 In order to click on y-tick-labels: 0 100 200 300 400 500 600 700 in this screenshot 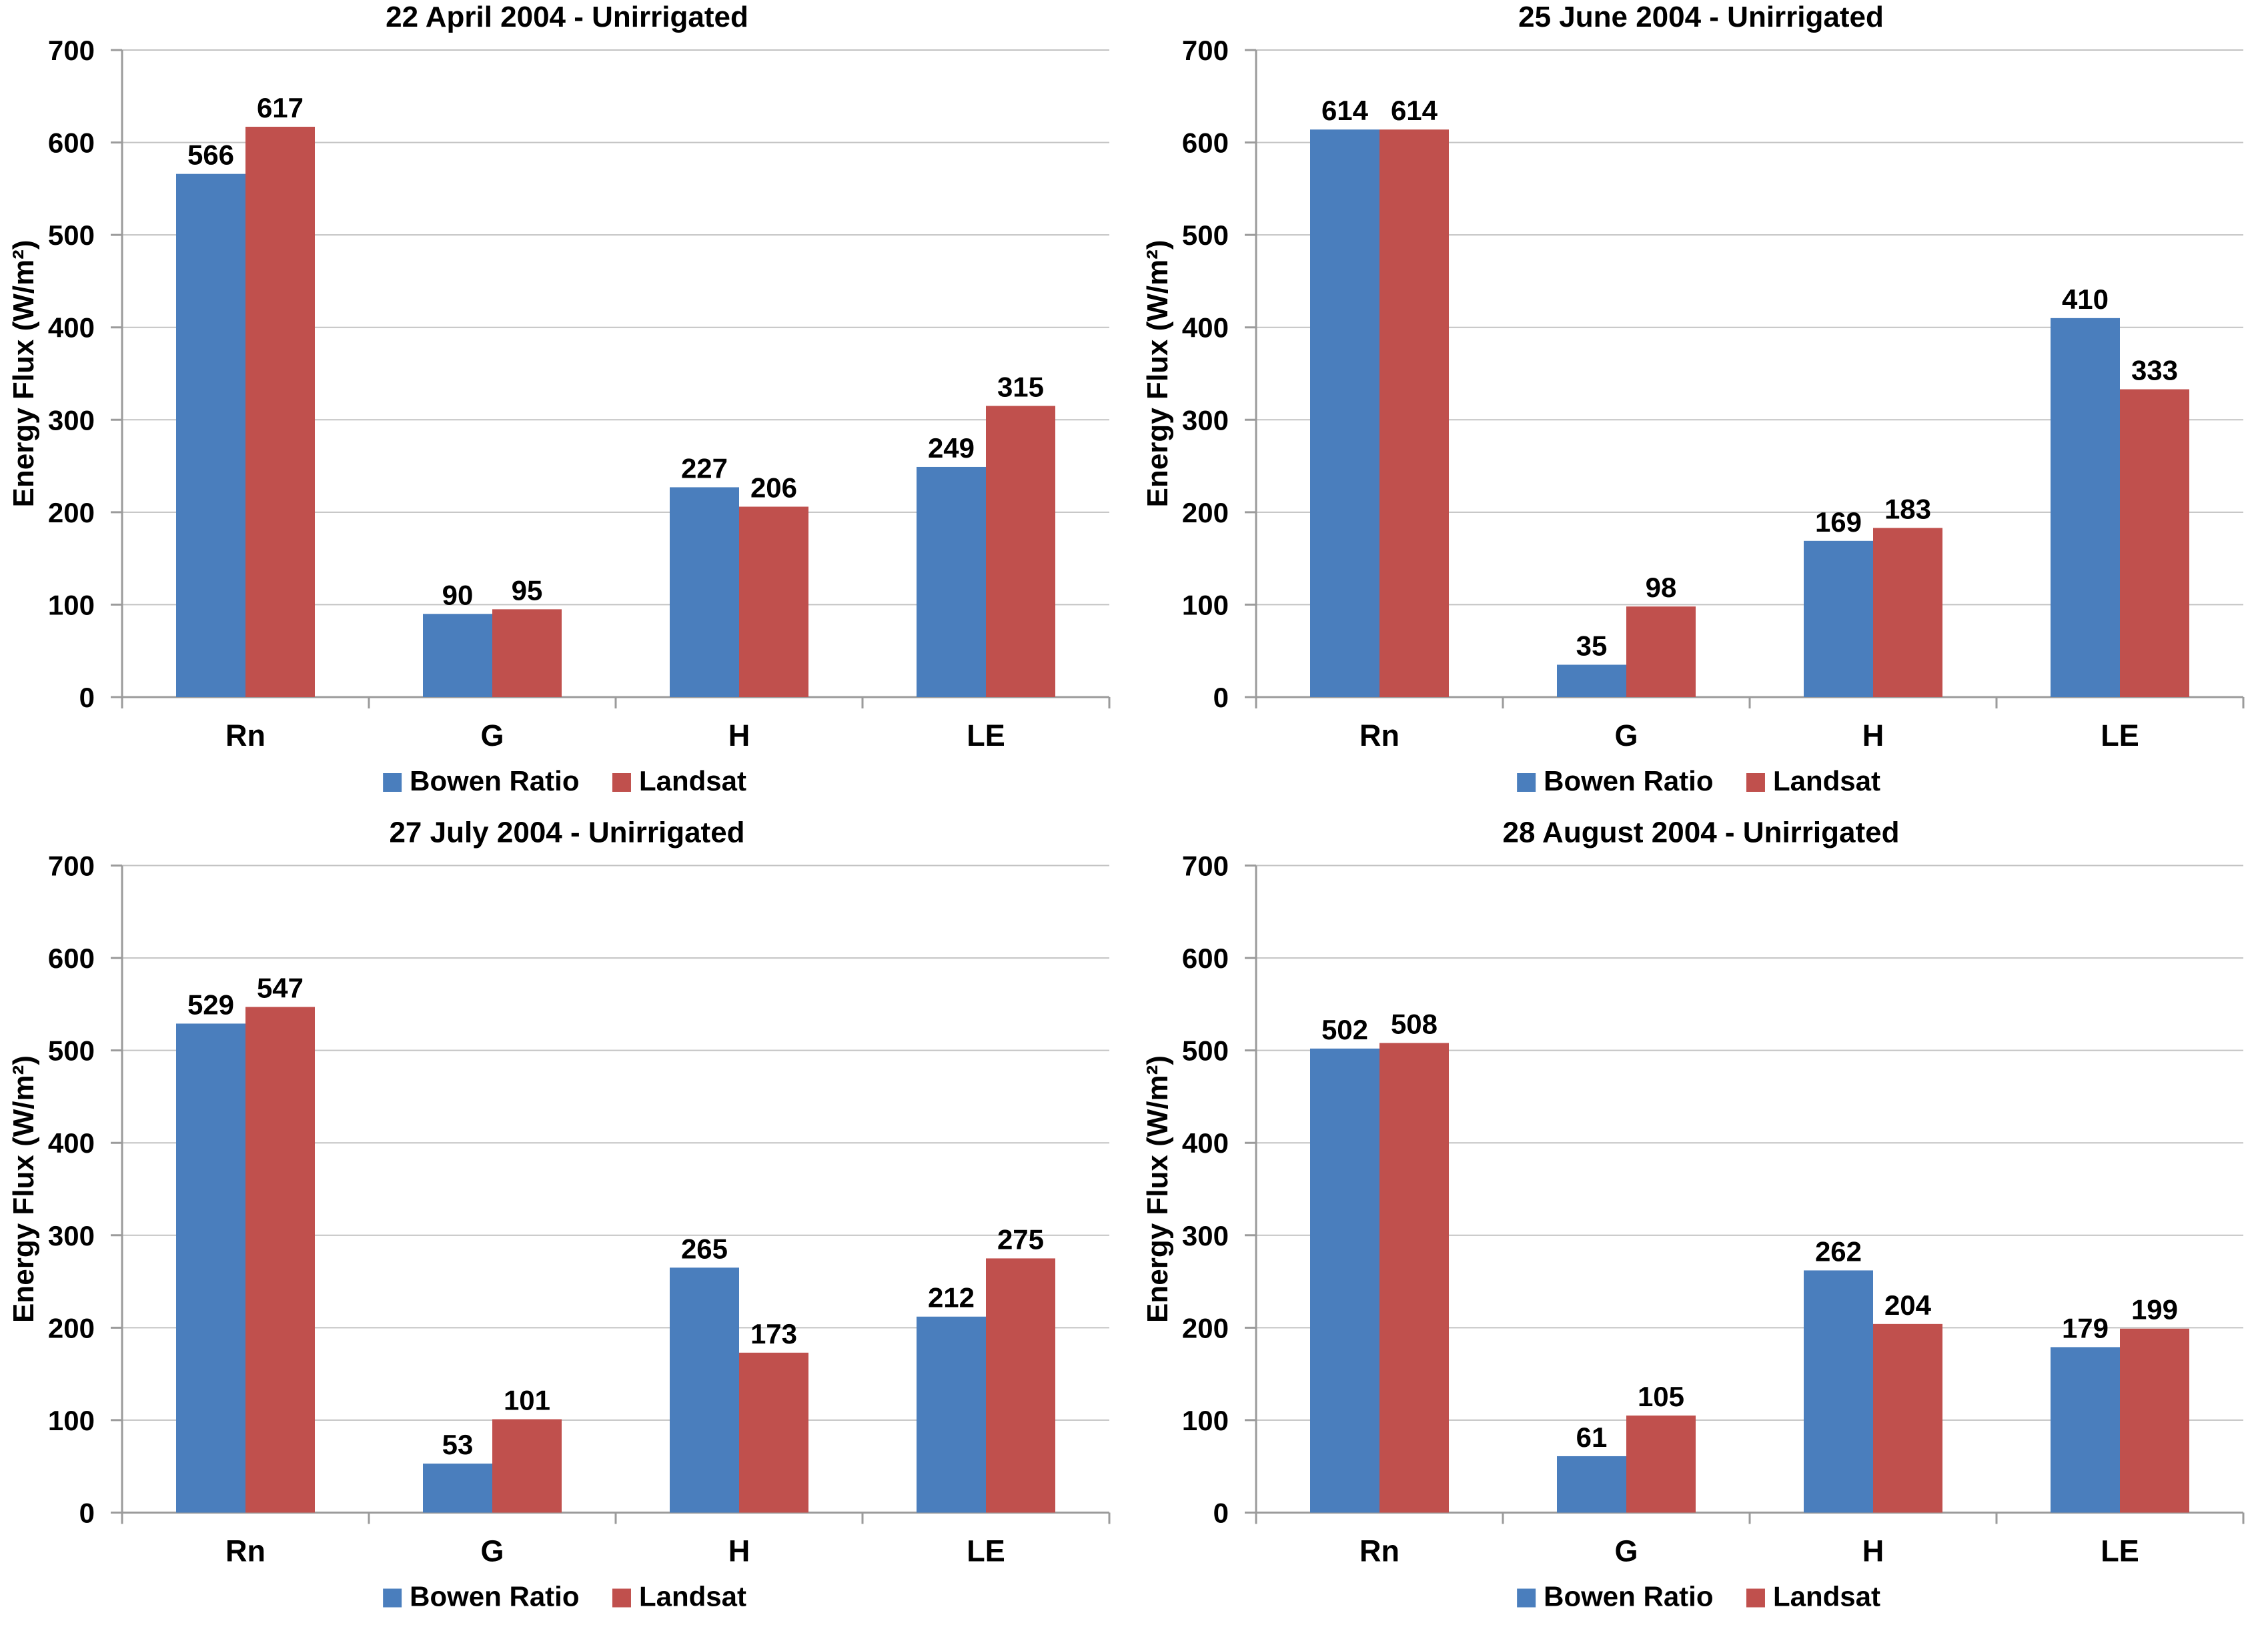, I will do `click(71, 1190)`.